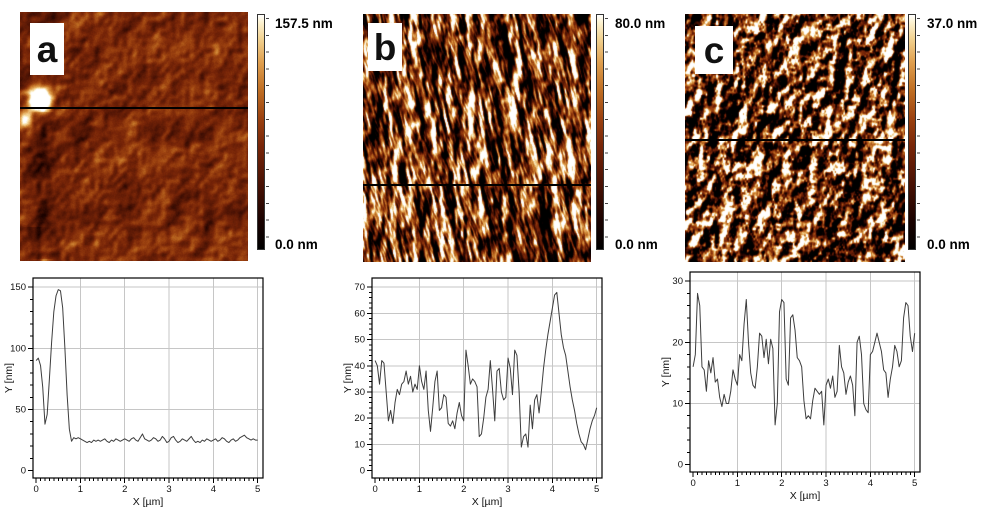 The height and width of the screenshot is (514, 988). What do you see at coordinates (47, 49) in the screenshot?
I see `panel-letter-a: a` at bounding box center [47, 49].